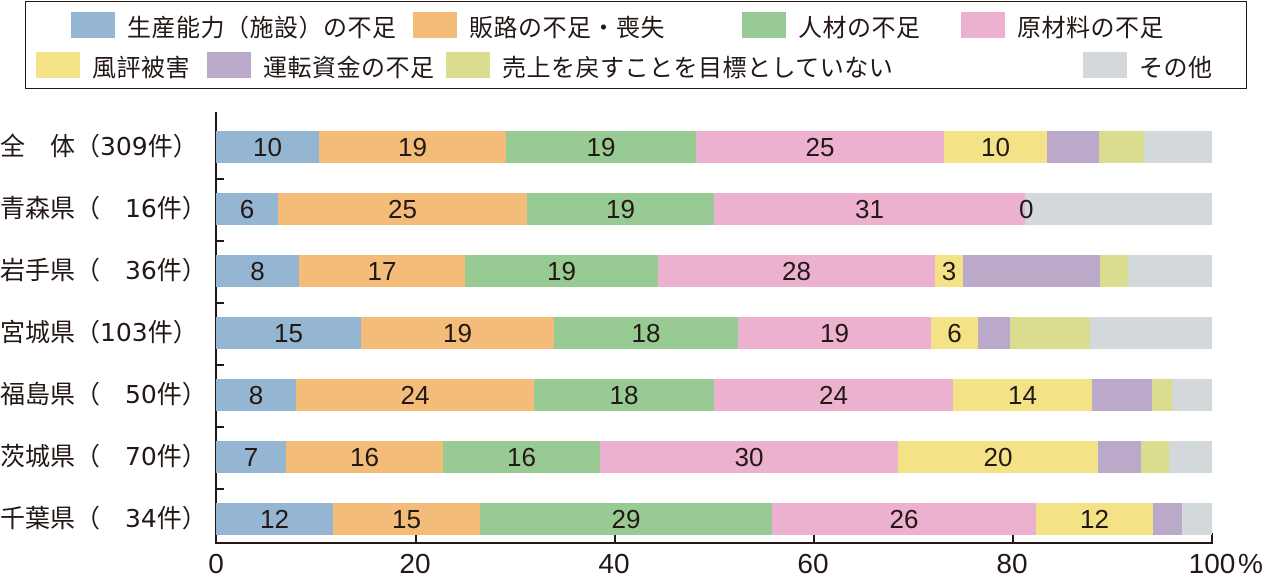  What do you see at coordinates (1250, 563) in the screenshot?
I see `x-axis-unit: %` at bounding box center [1250, 563].